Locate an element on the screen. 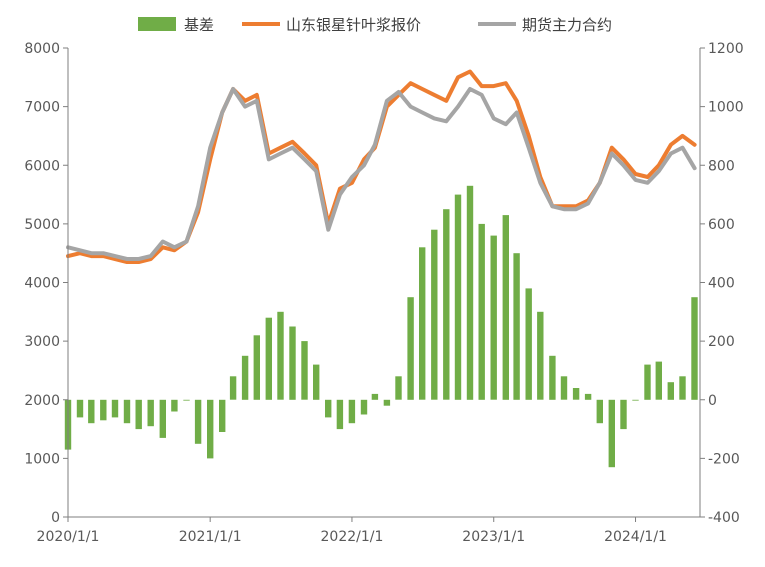  right-tick-label: 1200 is located at coordinates (726, 49).